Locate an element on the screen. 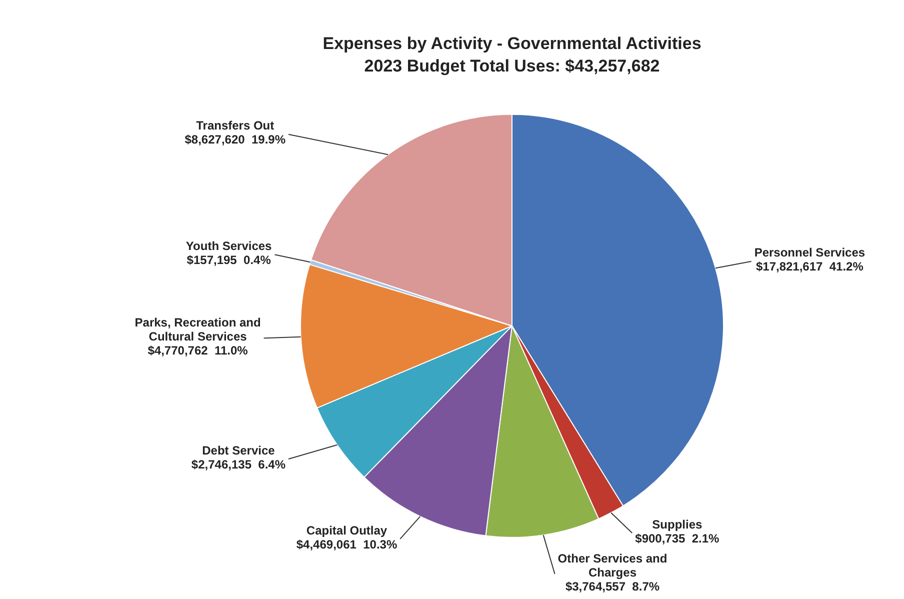  slice-label: Parks, Recreation and Cultural Services is located at coordinates (197, 329).